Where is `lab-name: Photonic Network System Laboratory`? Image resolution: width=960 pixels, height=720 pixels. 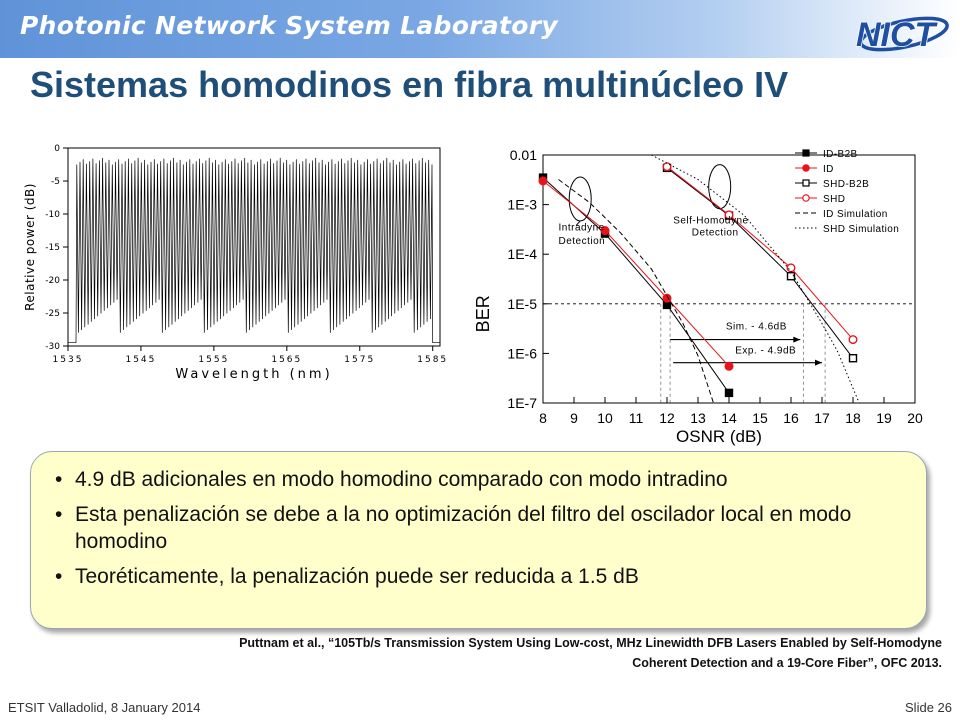 lab-name: Photonic Network System Laboratory is located at coordinates (289, 25).